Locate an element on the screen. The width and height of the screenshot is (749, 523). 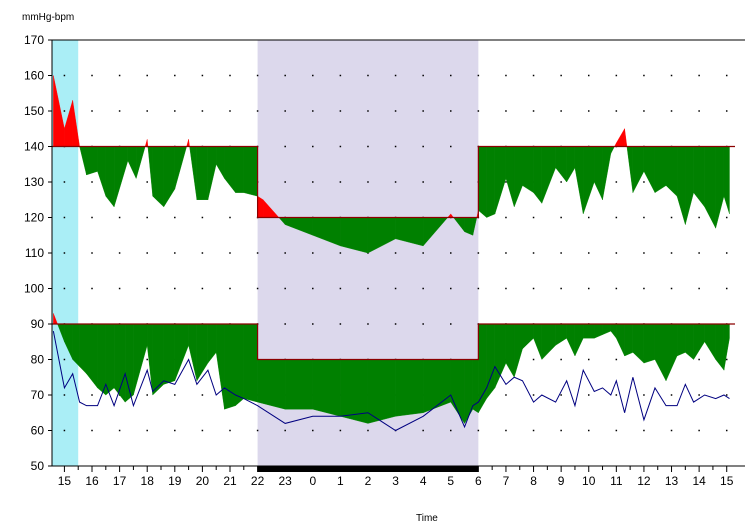
y-tick-label: 50 is located at coordinates (38, 466).